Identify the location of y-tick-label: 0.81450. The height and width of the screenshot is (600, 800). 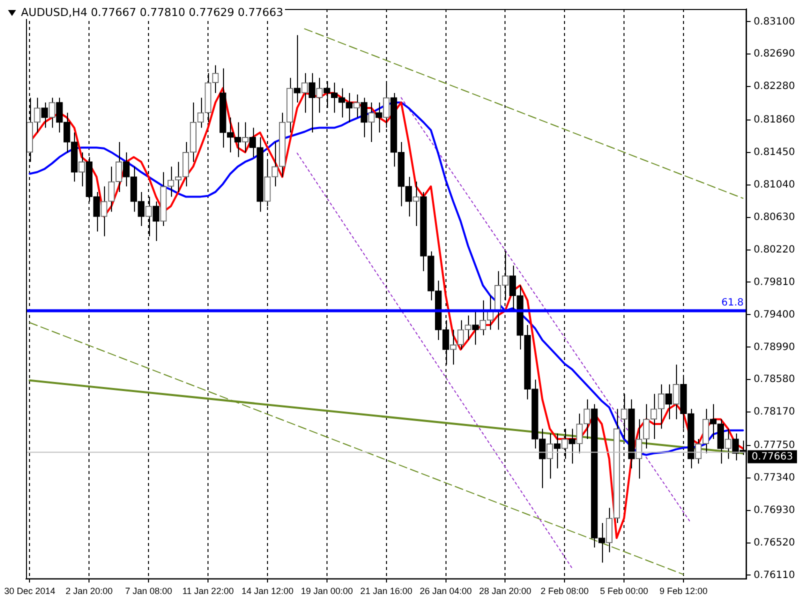
(775, 152).